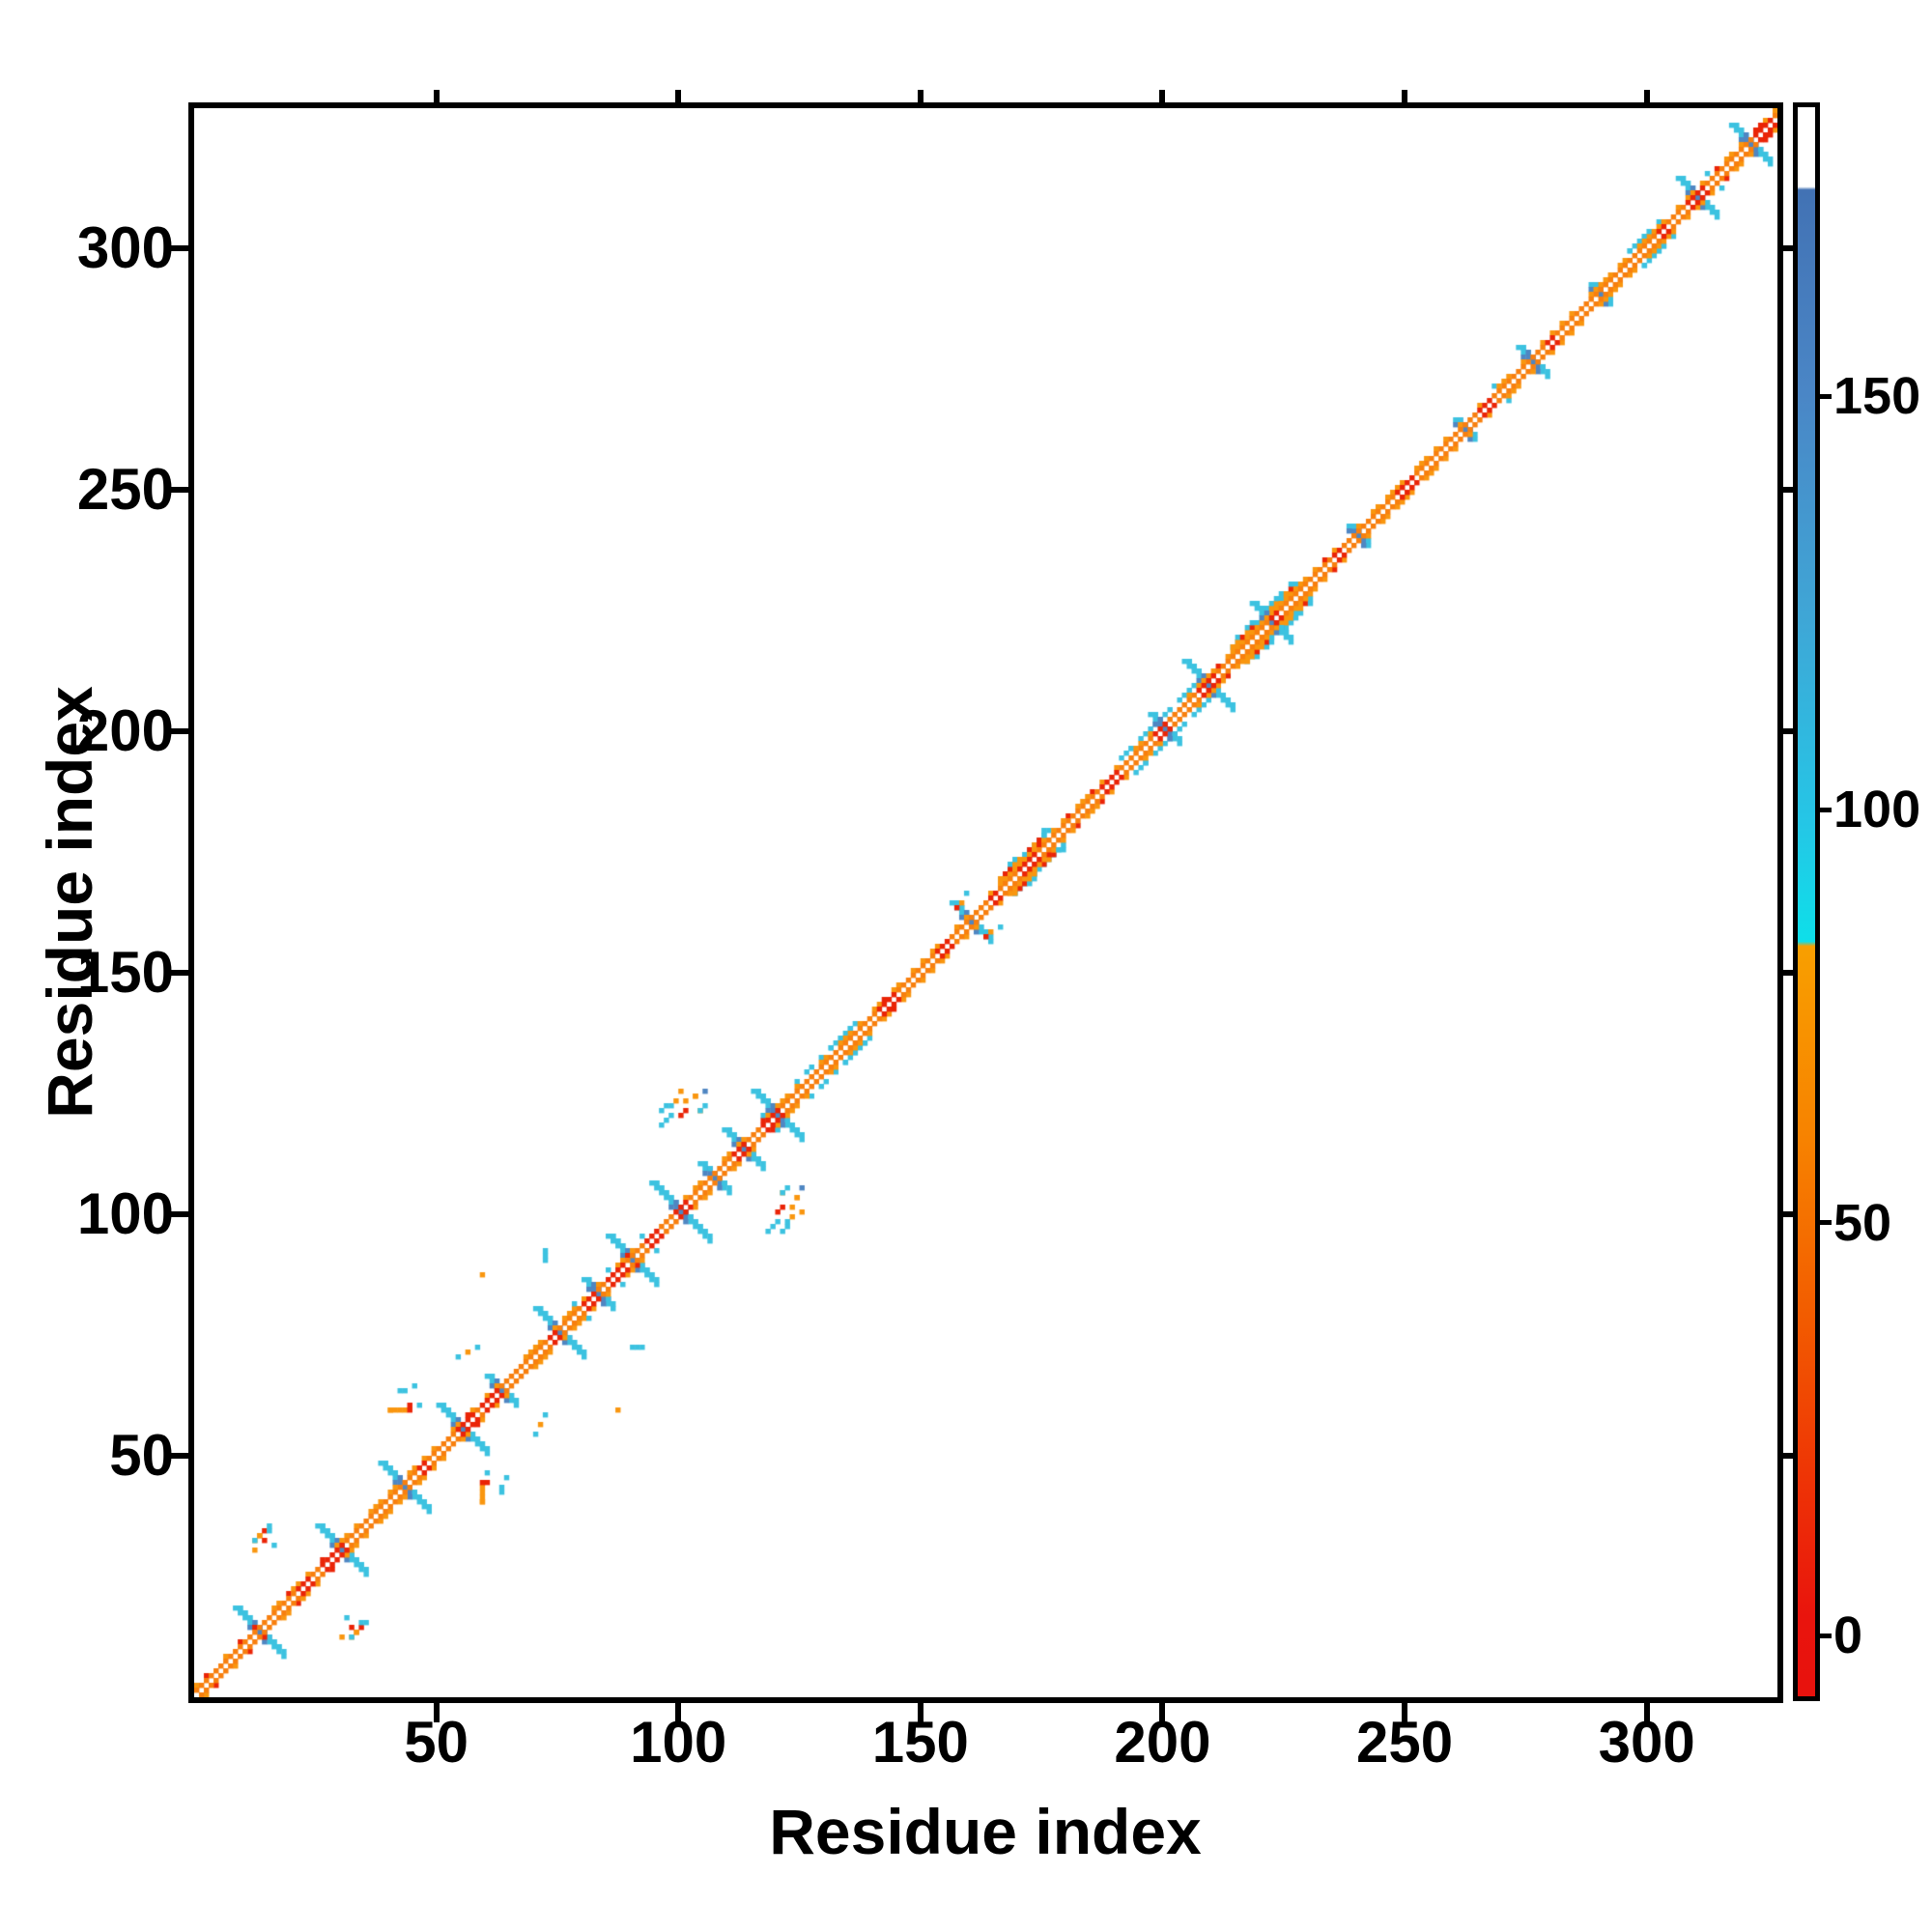  Describe the element at coordinates (141, 1455) in the screenshot. I see `y-tick-label: 50` at that location.